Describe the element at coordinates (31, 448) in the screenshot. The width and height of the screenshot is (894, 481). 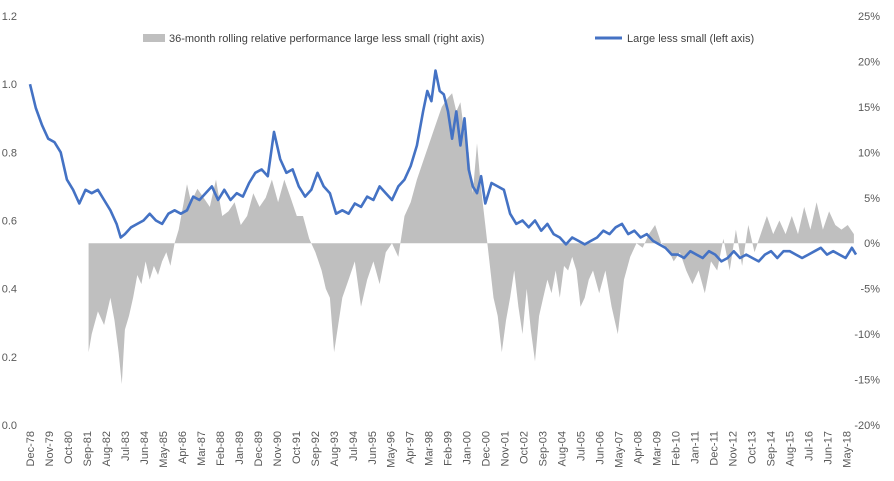
I see `x-tick-label: Dec-78` at that location.